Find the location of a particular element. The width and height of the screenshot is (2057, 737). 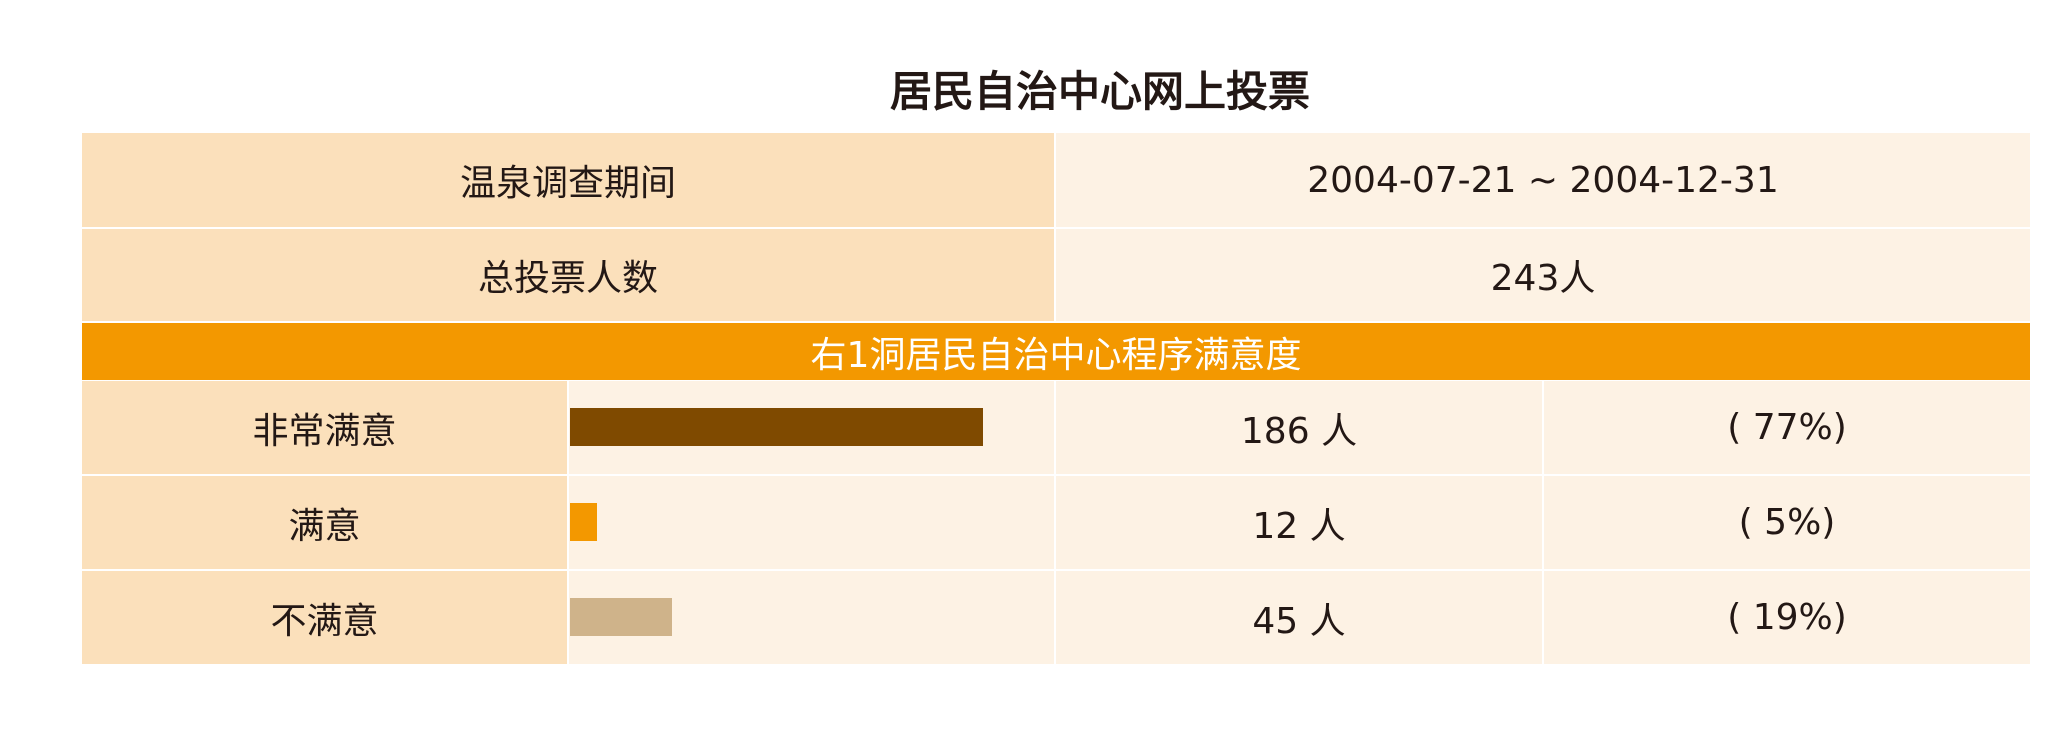

category-label-2: 不满意 is located at coordinates (324, 617).